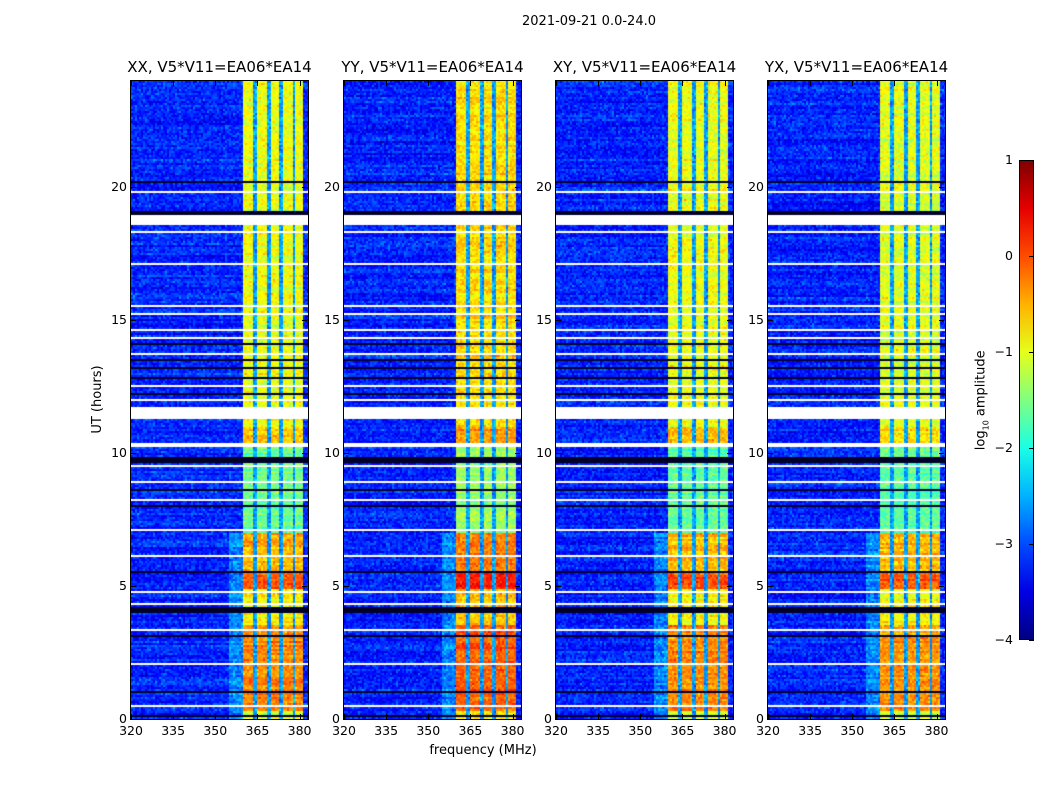 This screenshot has height=800, width=1050. Describe the element at coordinates (856, 67) in the screenshot. I see `panel-title: YX, V5*V11=EA06*EA14` at that location.